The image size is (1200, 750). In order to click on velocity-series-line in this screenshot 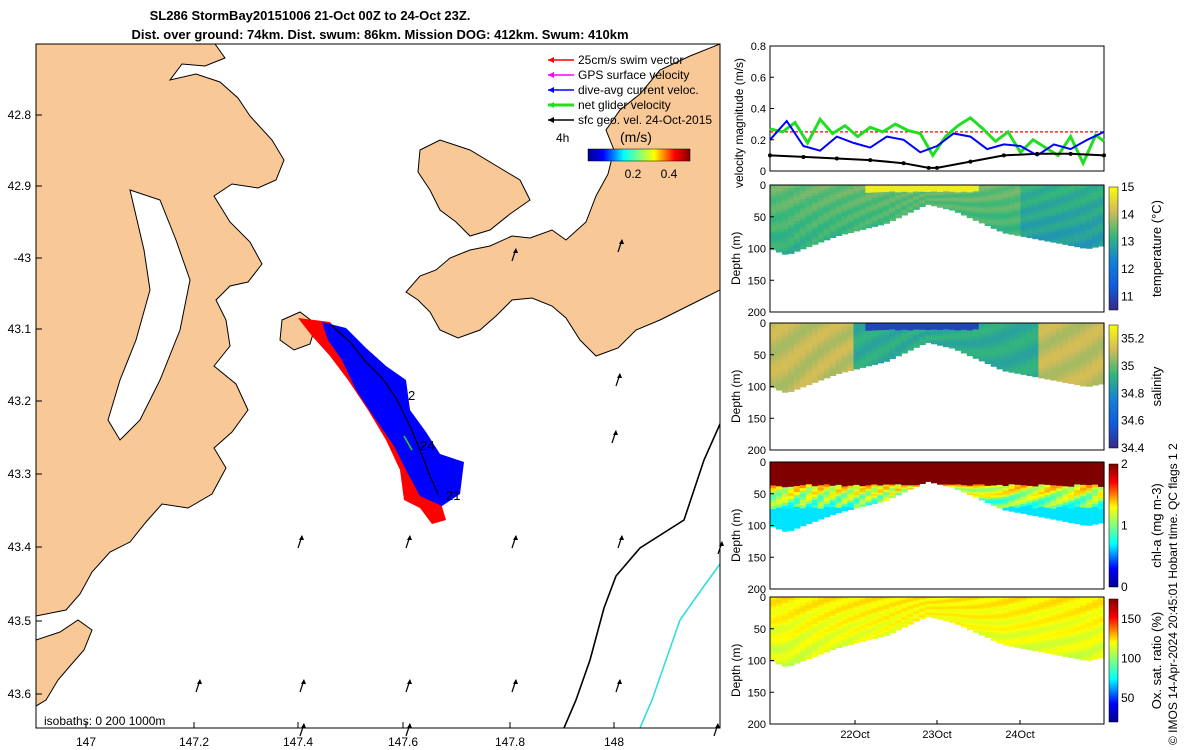, I will do `click(937, 160)`.